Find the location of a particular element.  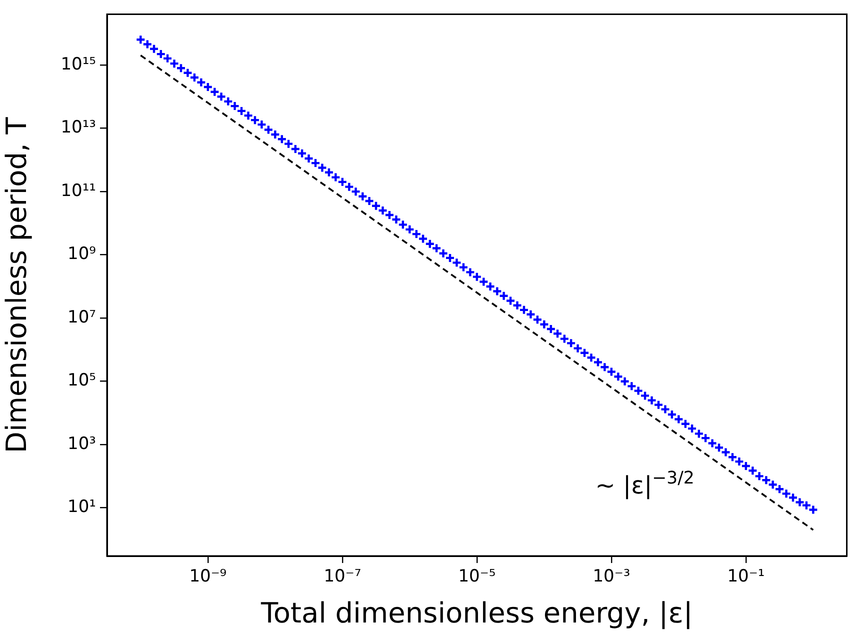

x-tick-label: 10⁻³ is located at coordinates (611, 576).